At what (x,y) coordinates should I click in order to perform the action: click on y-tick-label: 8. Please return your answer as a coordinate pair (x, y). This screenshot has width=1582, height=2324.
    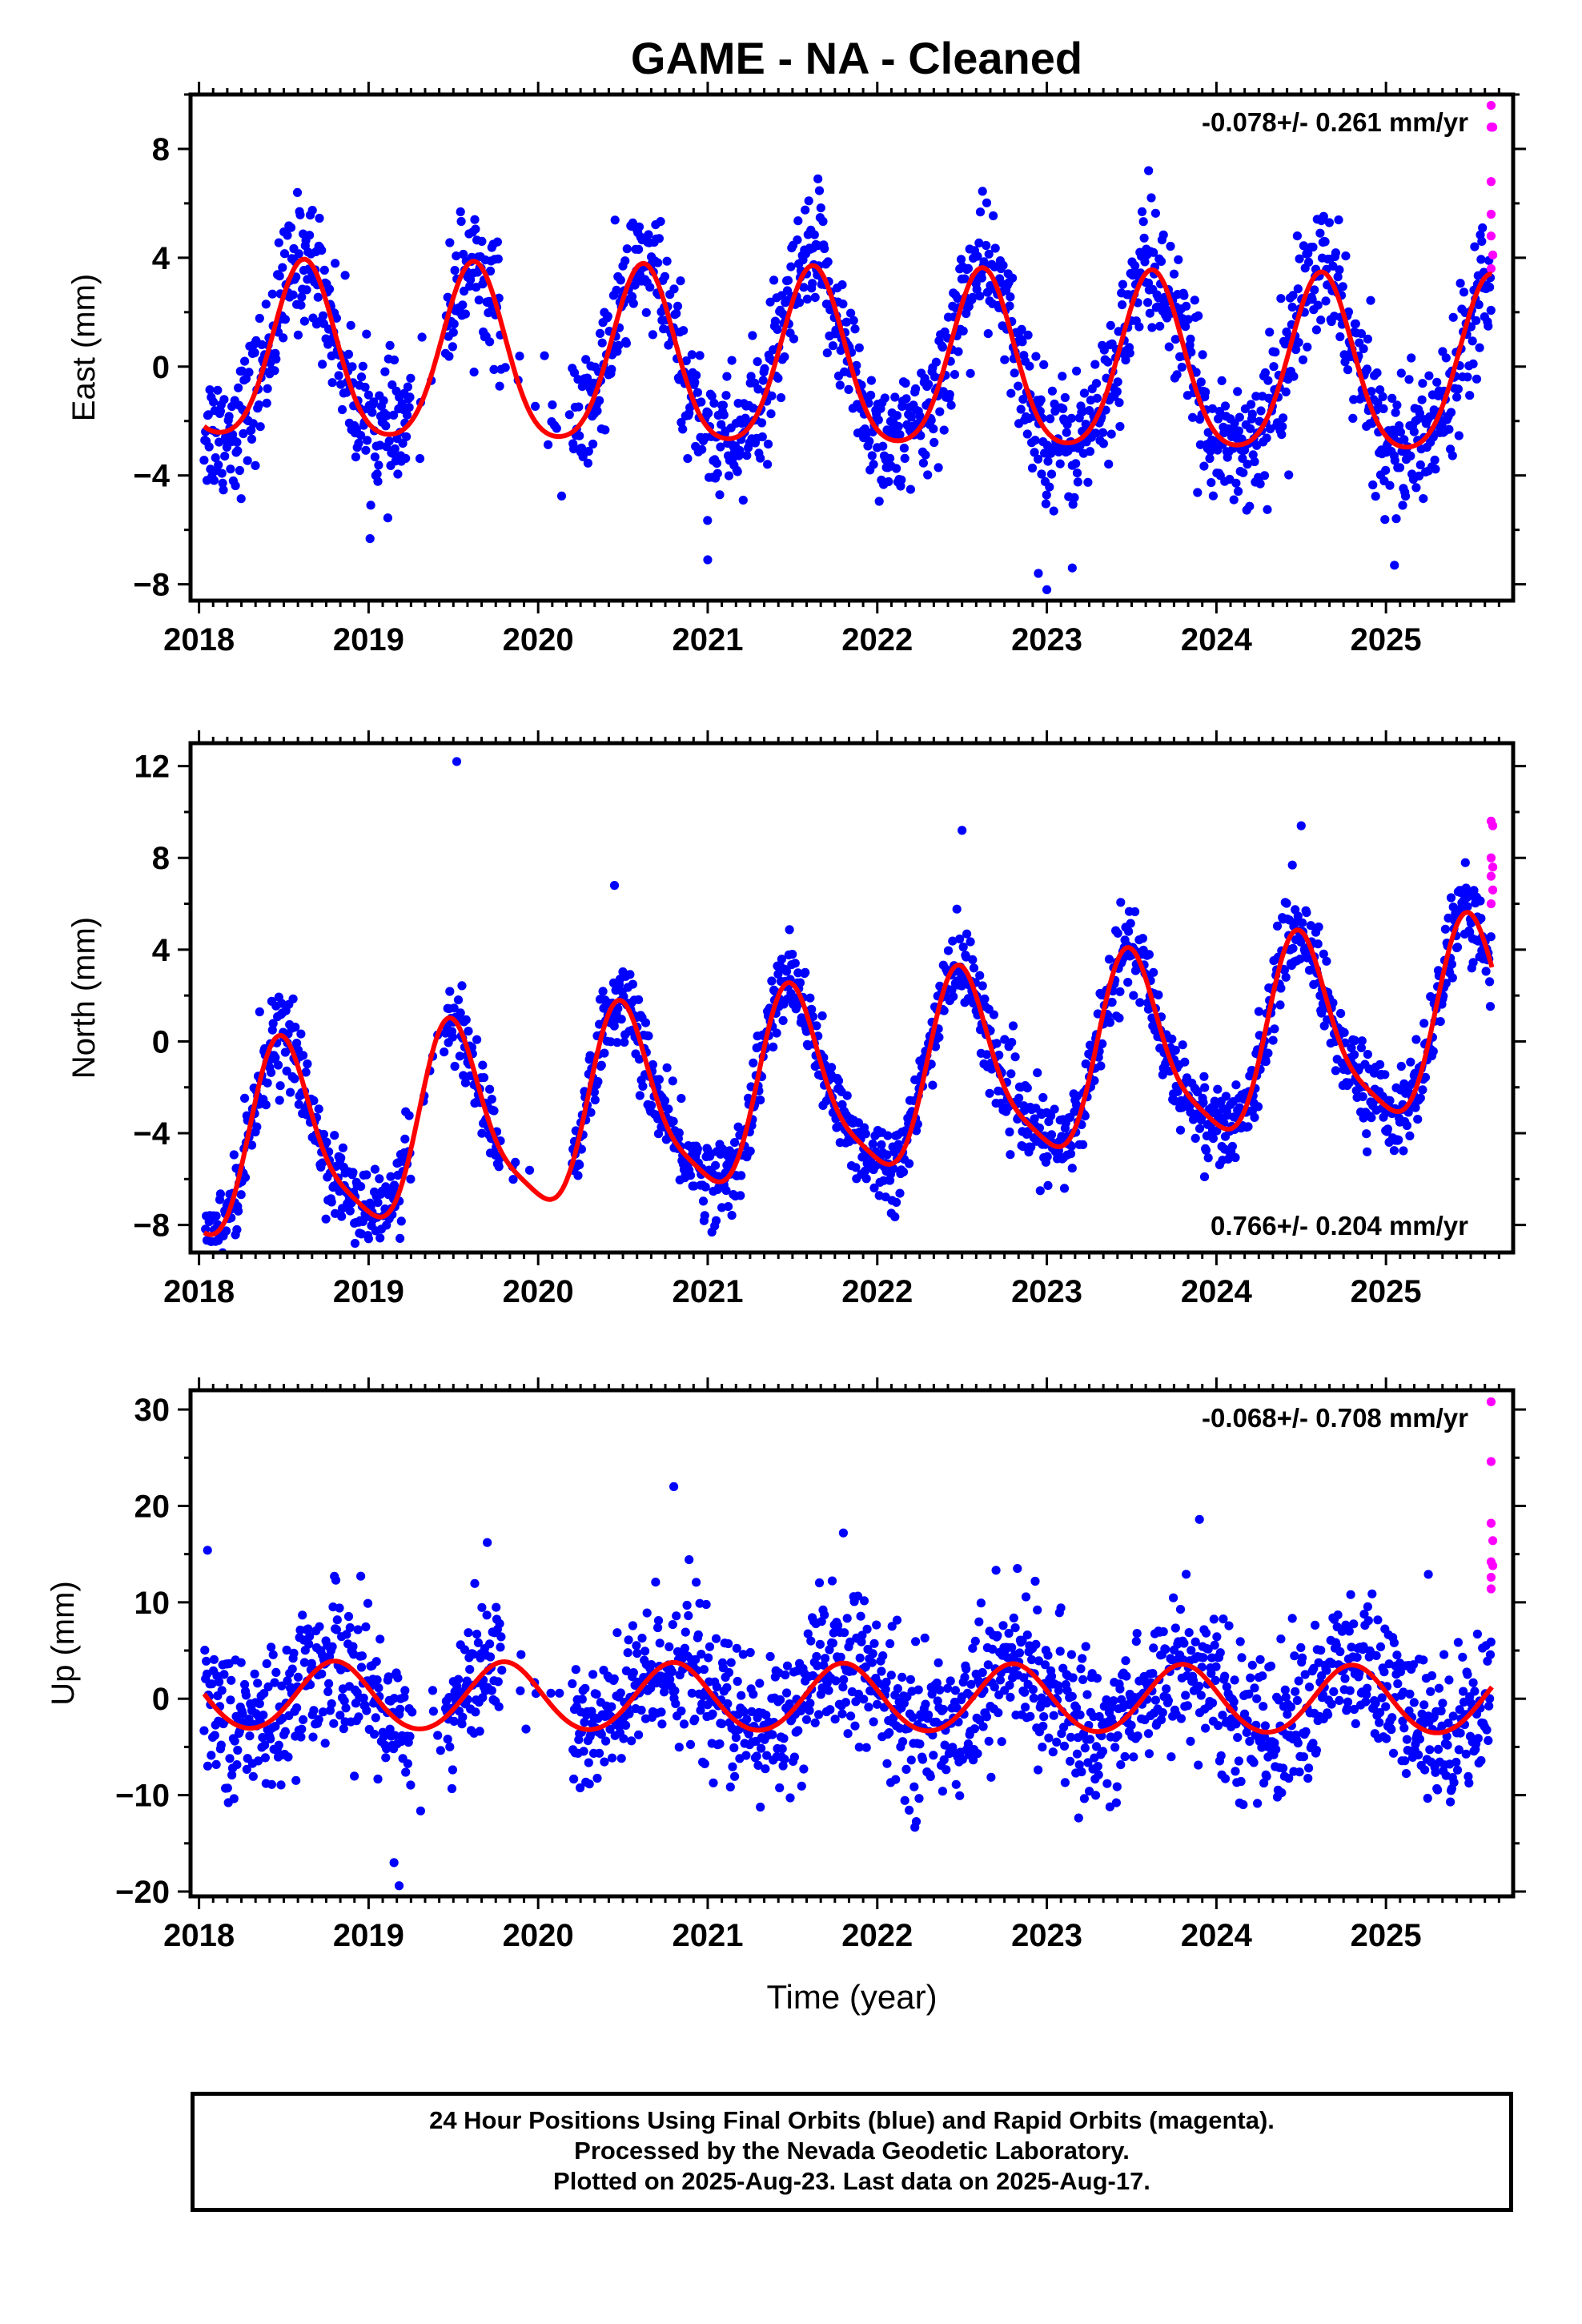
    Looking at the image, I should click on (161, 858).